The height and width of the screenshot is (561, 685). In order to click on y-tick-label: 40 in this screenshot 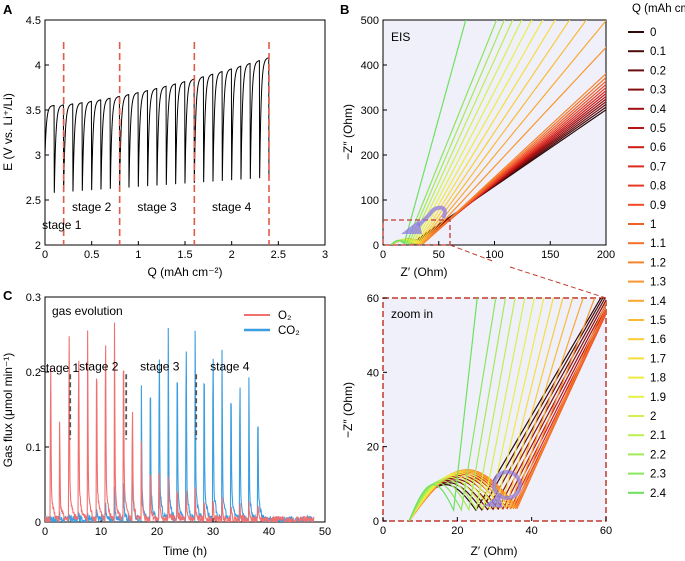, I will do `click(373, 373)`.